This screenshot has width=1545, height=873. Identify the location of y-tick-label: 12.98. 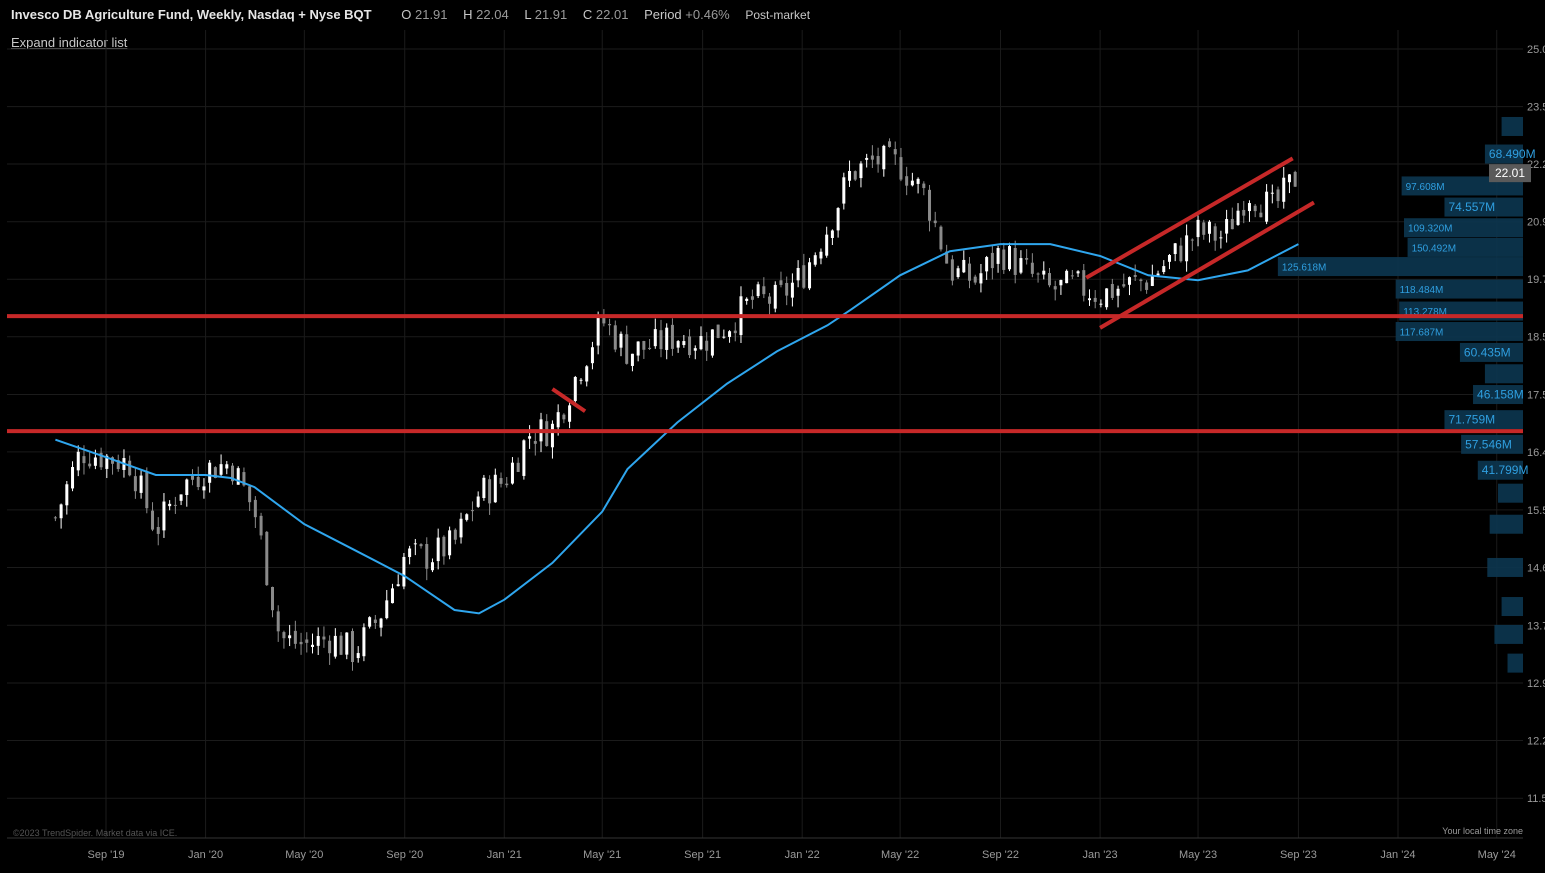
(1536, 684).